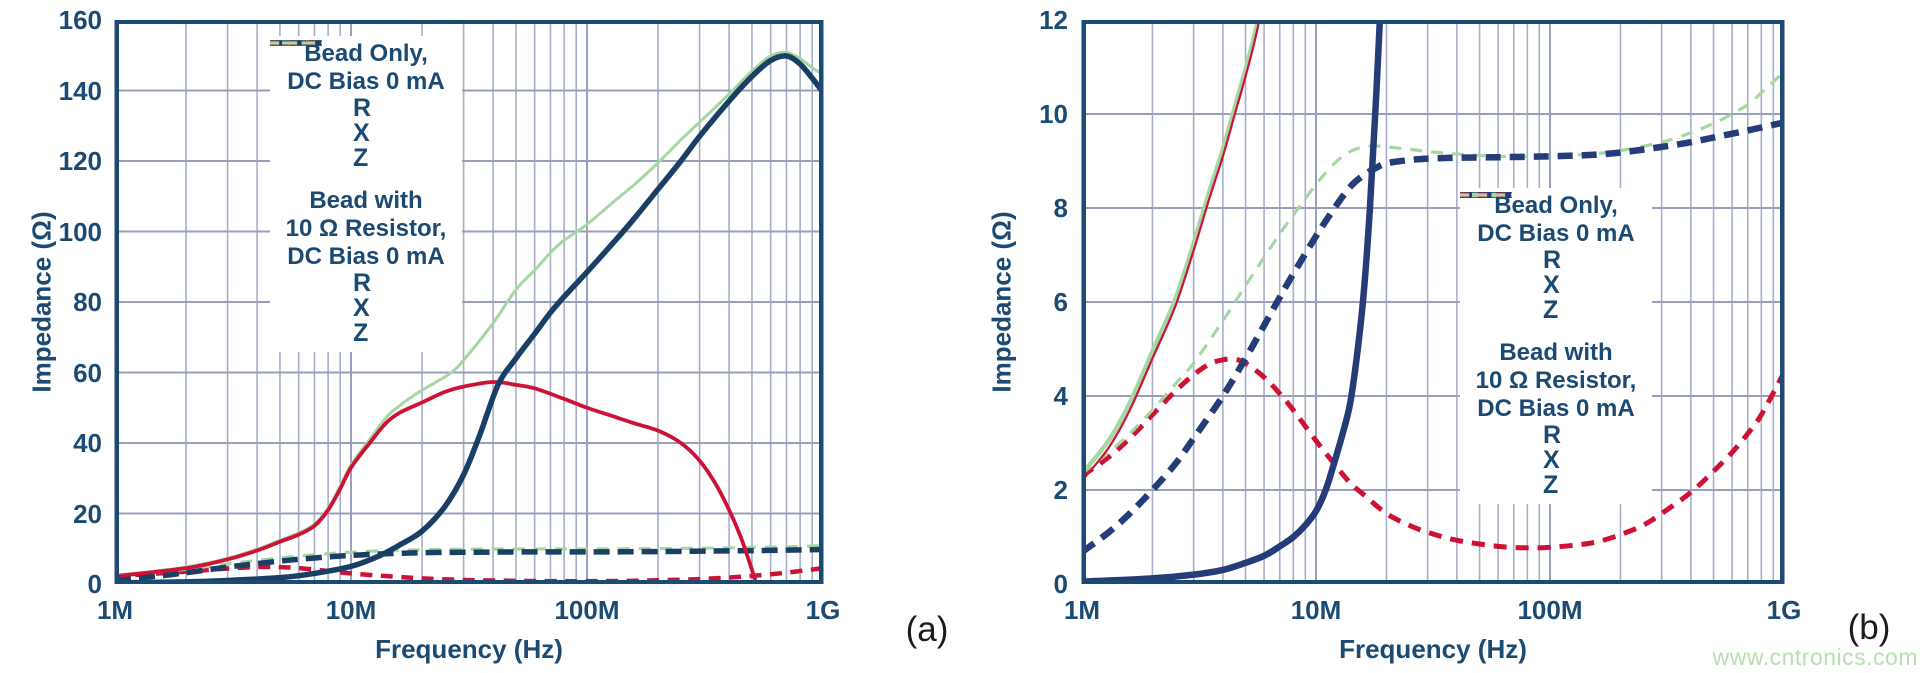 Image resolution: width=1920 pixels, height=673 pixels. What do you see at coordinates (927, 629) in the screenshot?
I see `panel-label-a: (a)` at bounding box center [927, 629].